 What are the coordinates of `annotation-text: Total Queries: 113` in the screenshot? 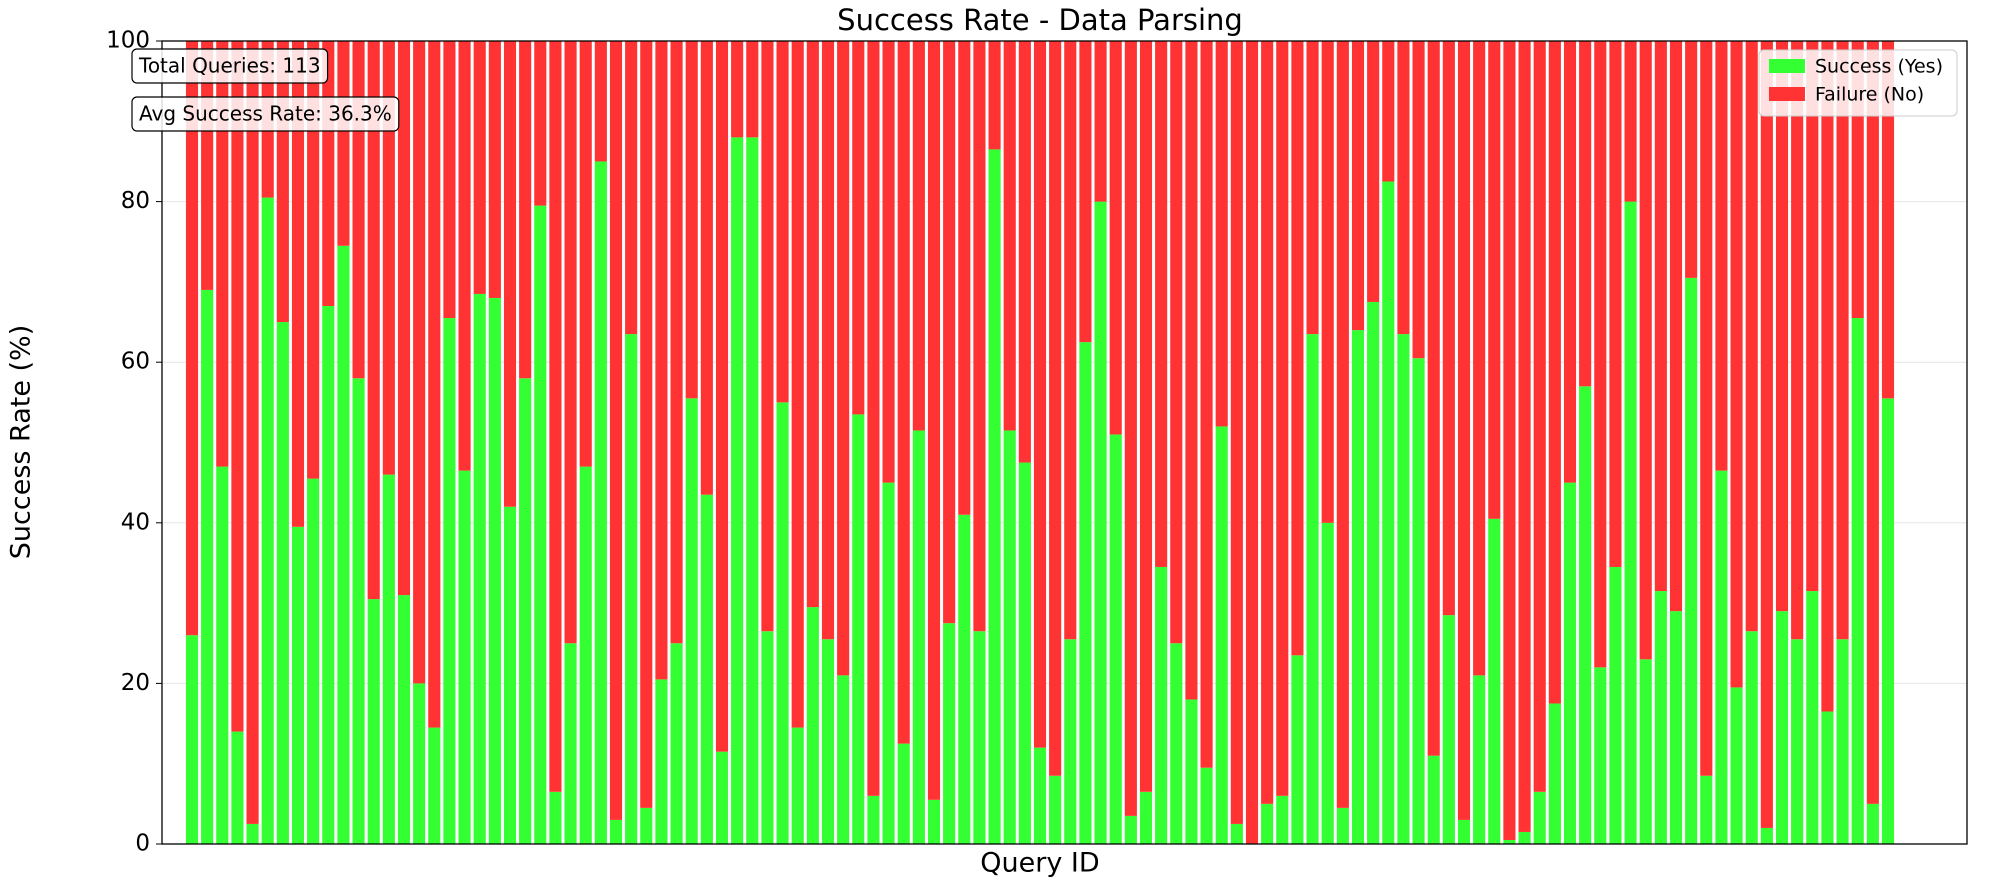 It's located at (229, 66).